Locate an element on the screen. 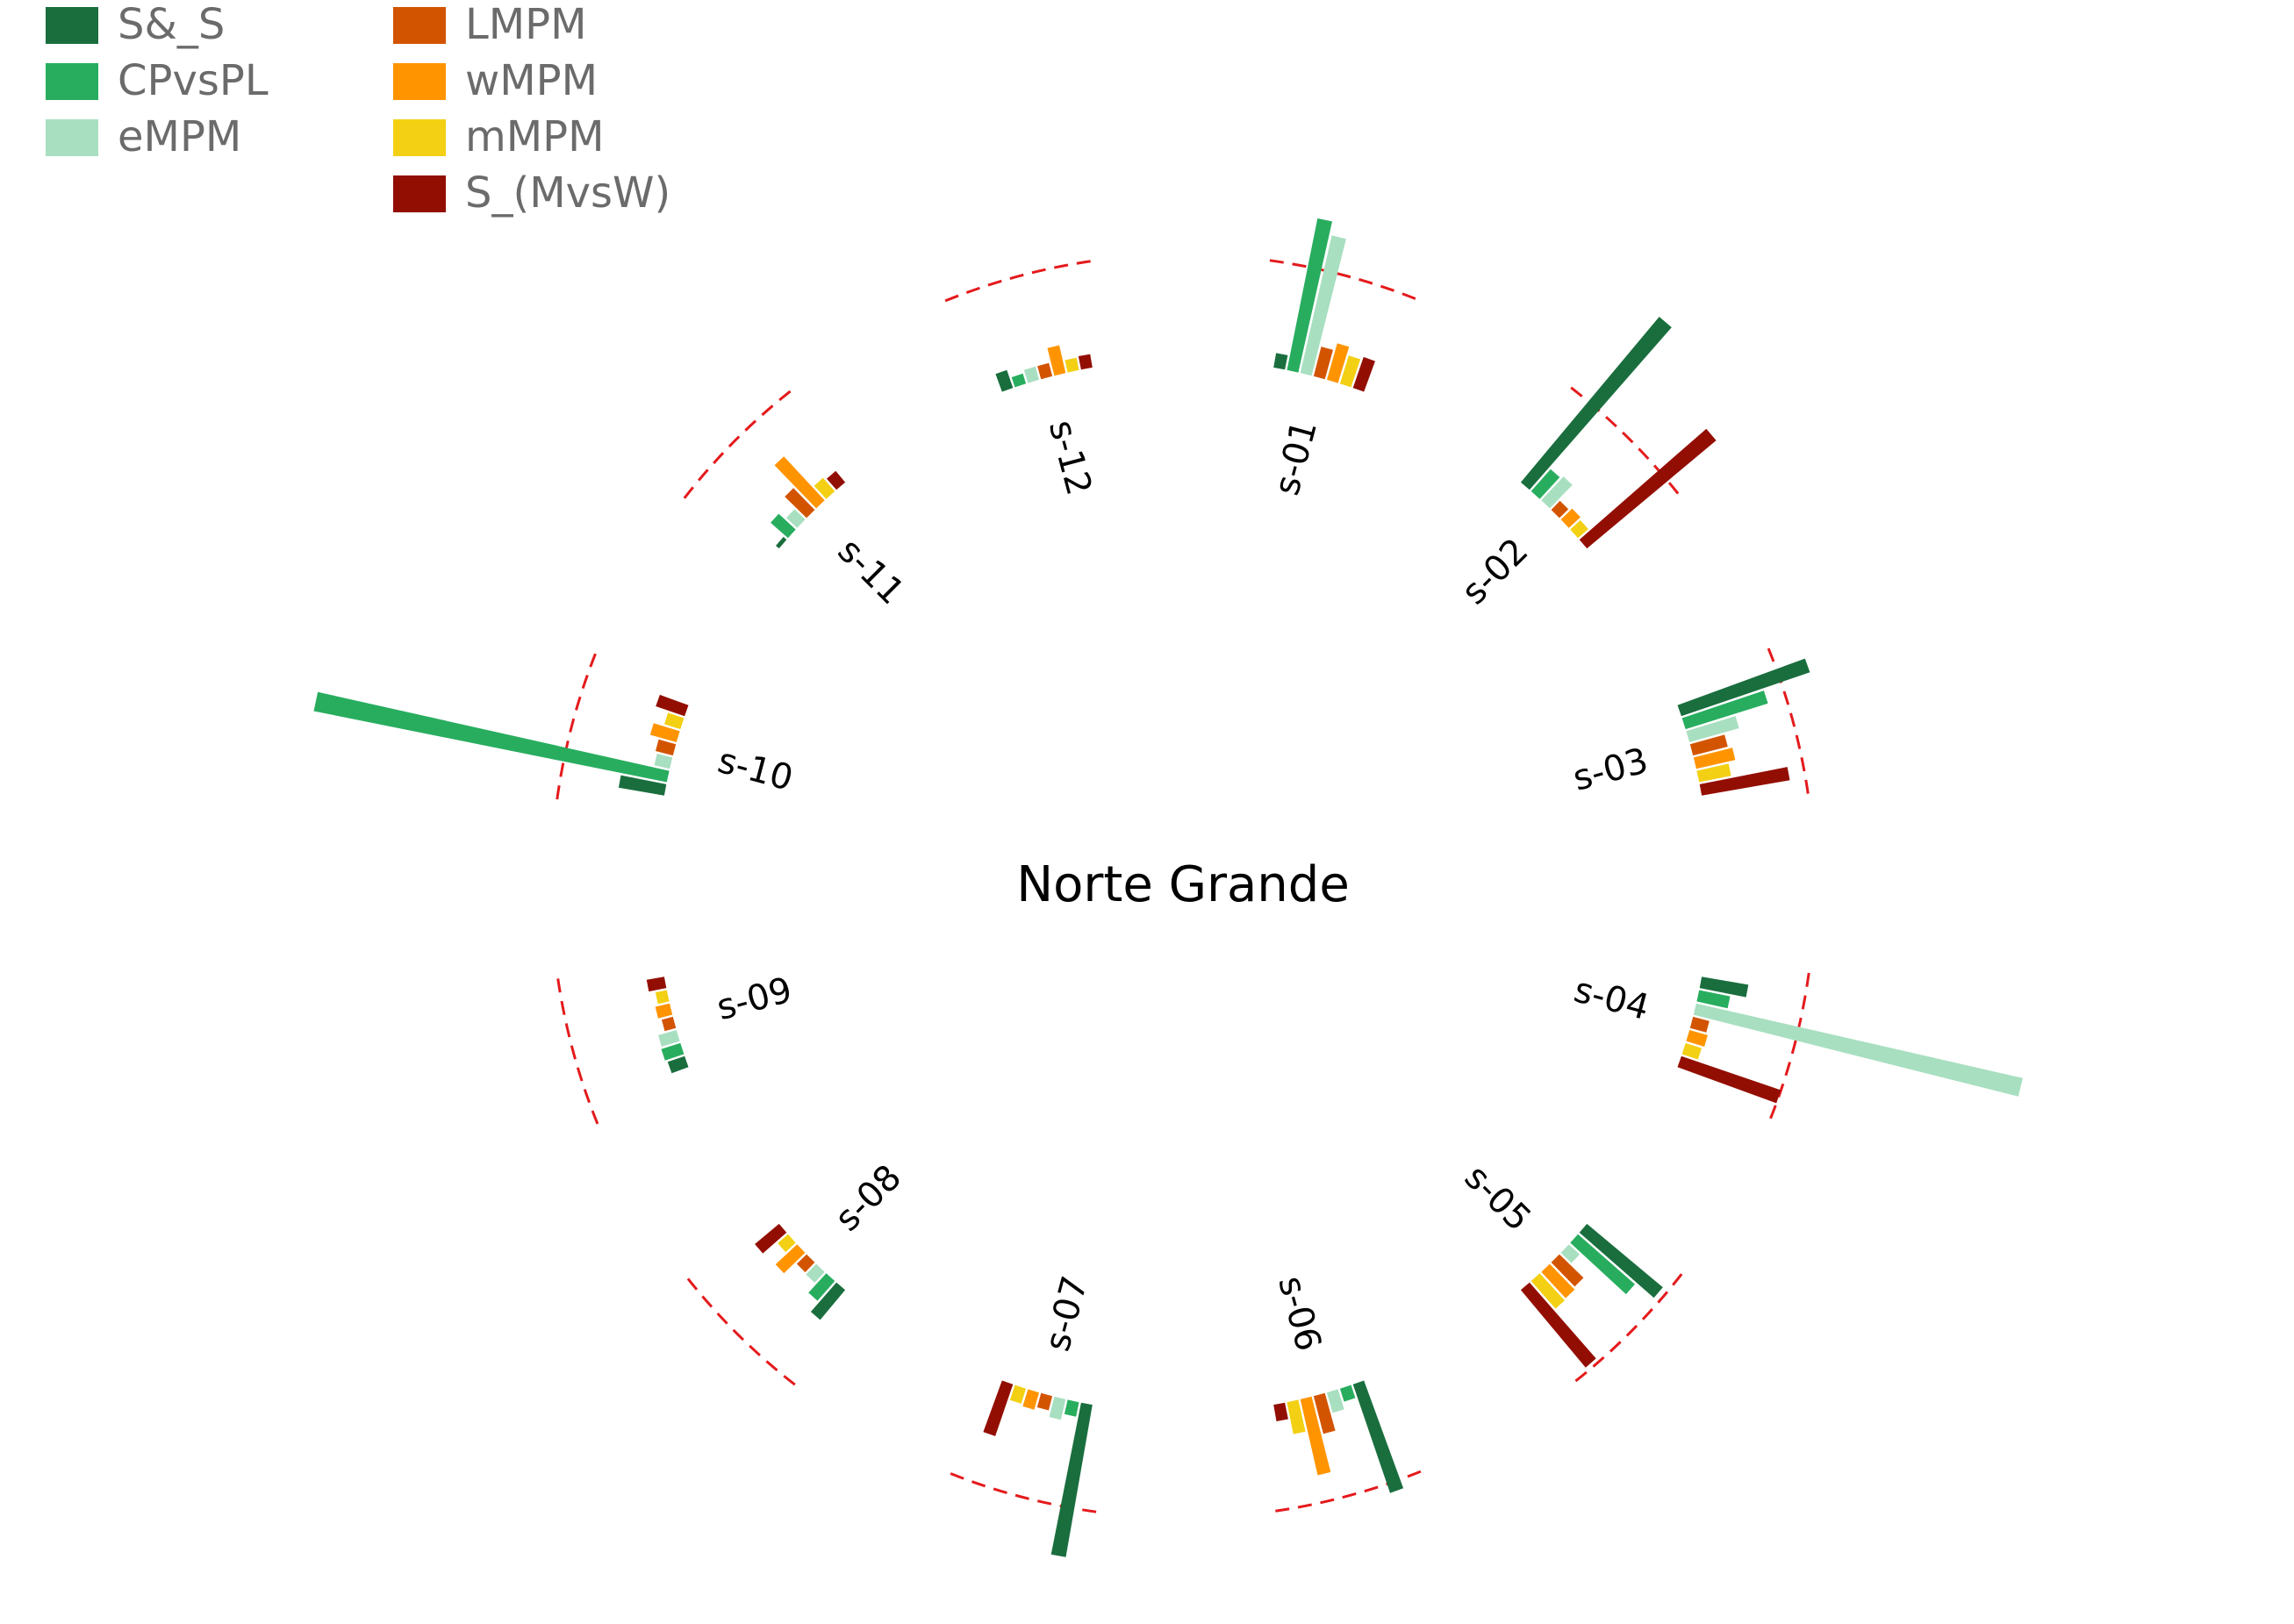  bar-s-10-cpvspl is located at coordinates (491, 737).